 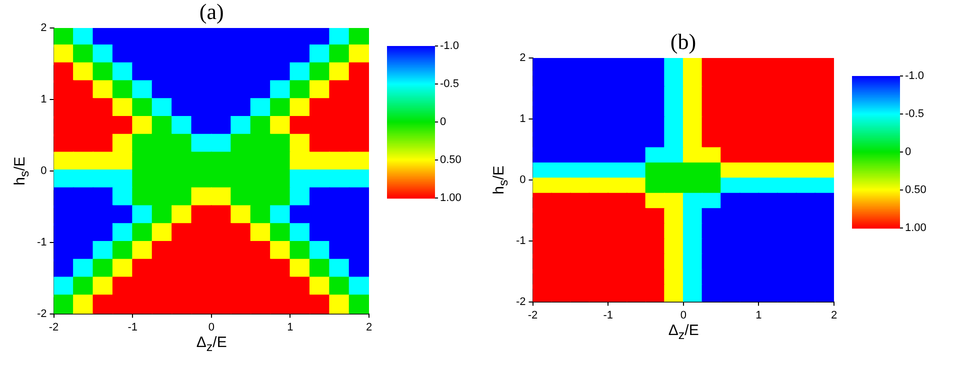 What do you see at coordinates (683, 42) in the screenshot?
I see `chart-title: (b)` at bounding box center [683, 42].